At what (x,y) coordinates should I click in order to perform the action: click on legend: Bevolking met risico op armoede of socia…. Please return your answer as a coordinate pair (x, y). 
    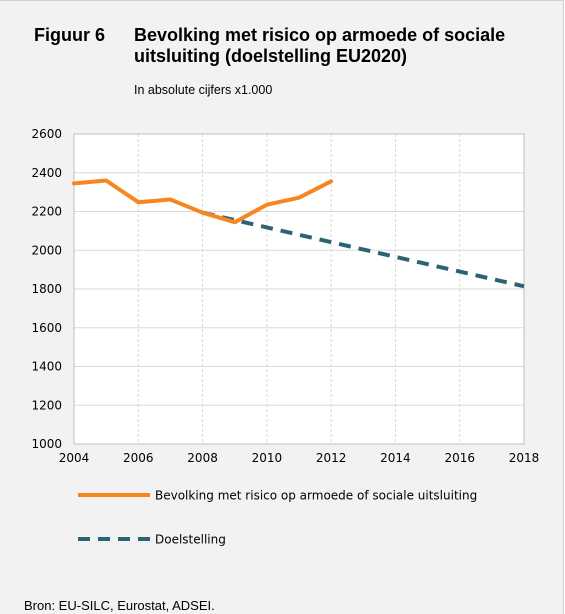
    Looking at the image, I should click on (277, 518).